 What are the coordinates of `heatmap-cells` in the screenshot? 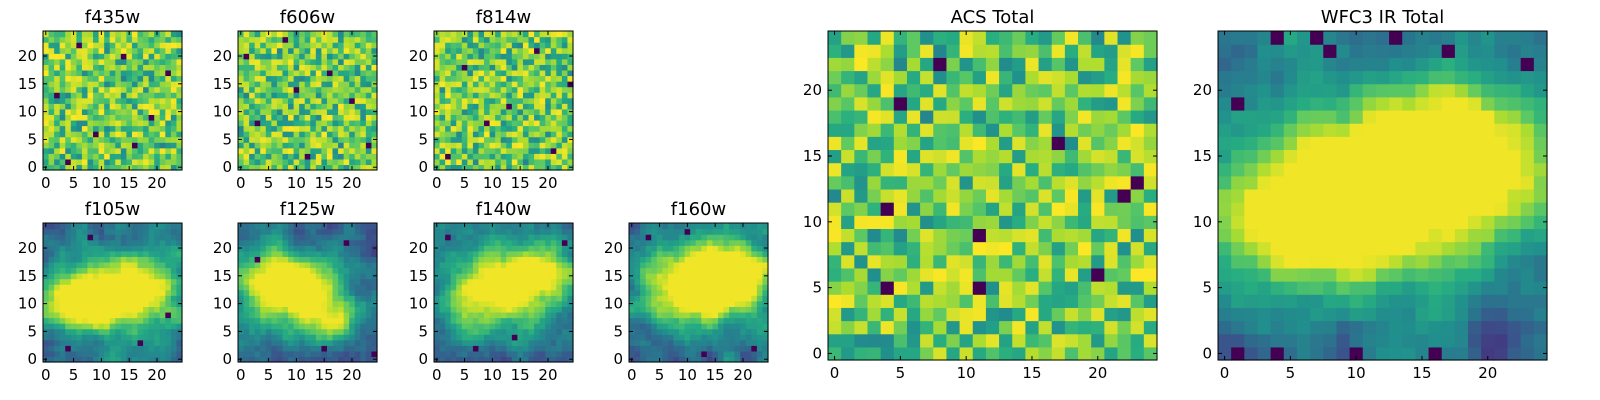 It's located at (308, 293).